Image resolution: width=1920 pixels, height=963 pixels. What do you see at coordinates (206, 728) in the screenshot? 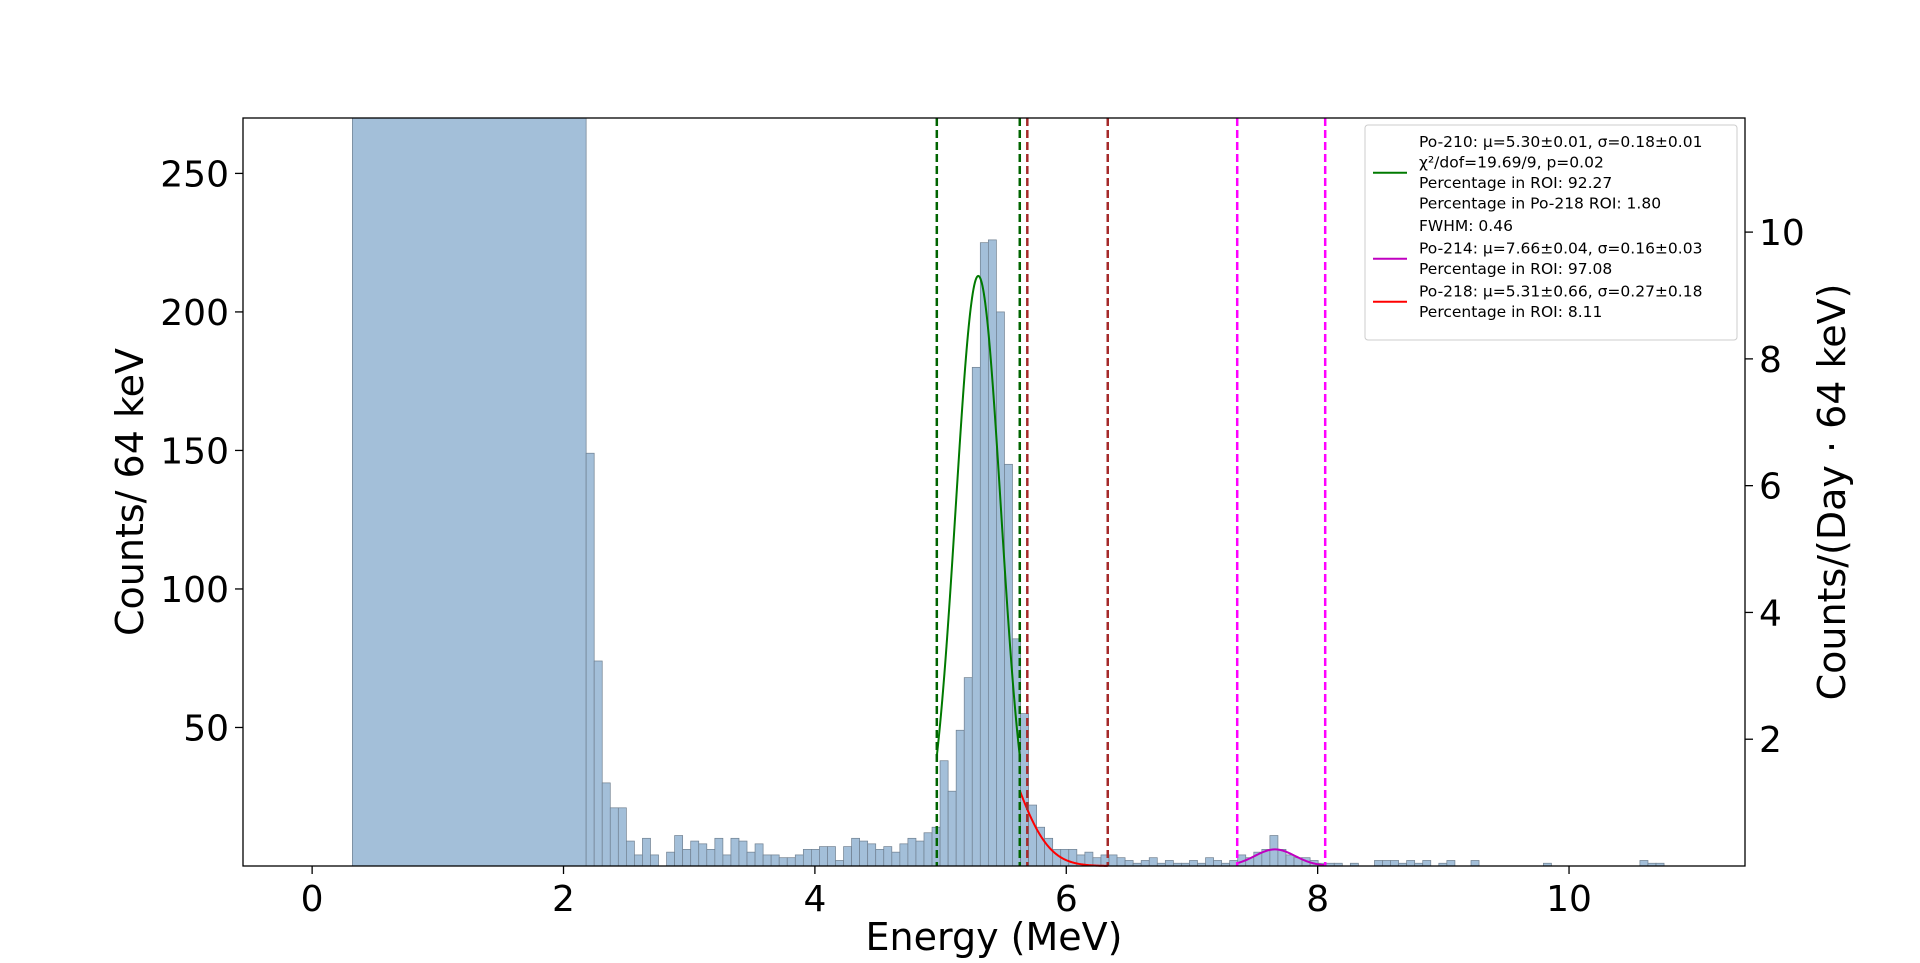
I see `y-tick-label: 50` at bounding box center [206, 728].